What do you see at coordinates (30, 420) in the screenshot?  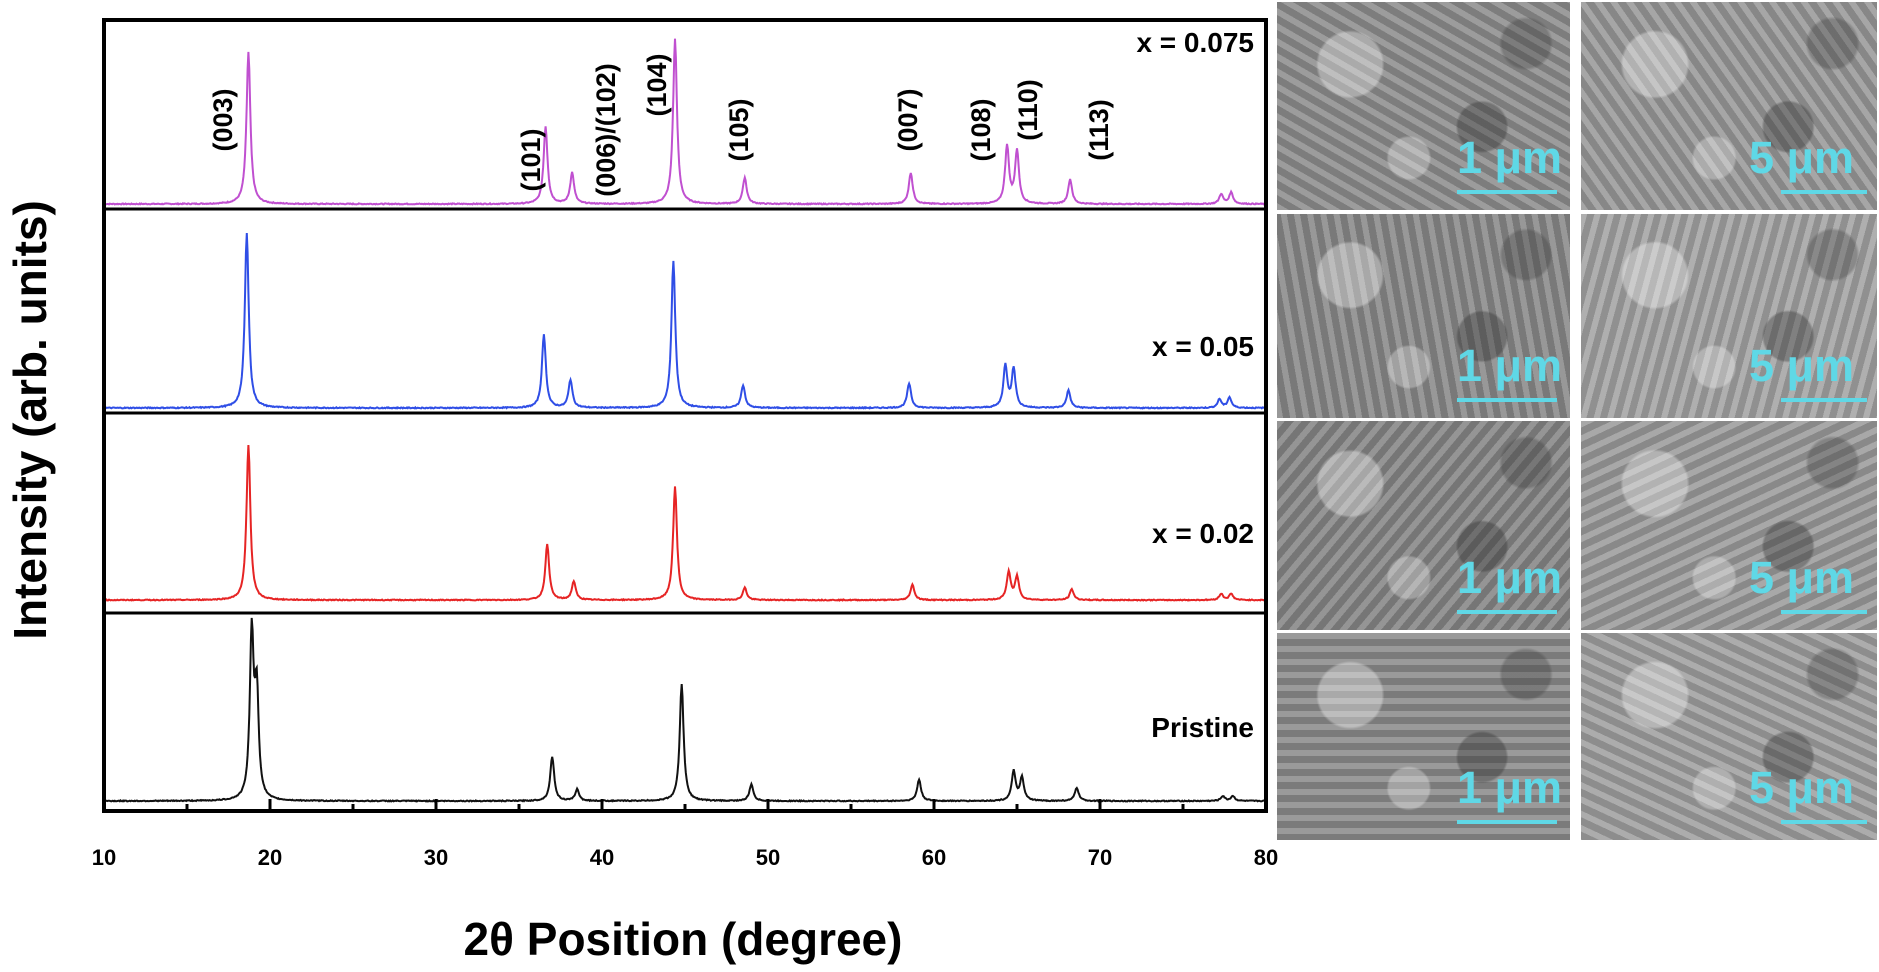 I see `y-axis-title: Intensity (arb. units)` at bounding box center [30, 420].